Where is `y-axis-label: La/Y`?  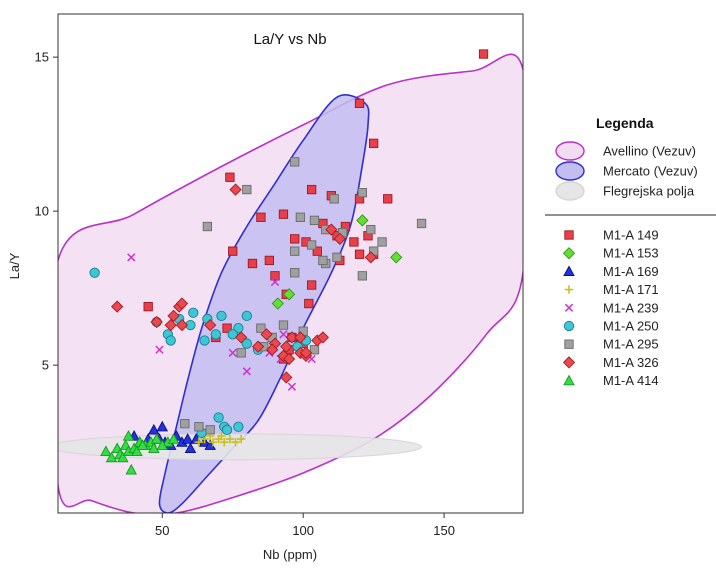 y-axis-label: La/Y is located at coordinates (14, 265).